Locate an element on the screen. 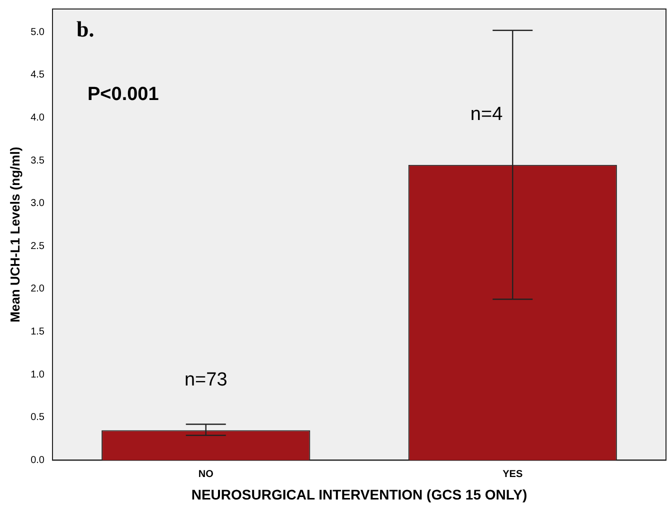 This screenshot has height=512, width=669. y-axis-title: Mean UCH-L1 Levels (ng/ml) is located at coordinates (14, 234).